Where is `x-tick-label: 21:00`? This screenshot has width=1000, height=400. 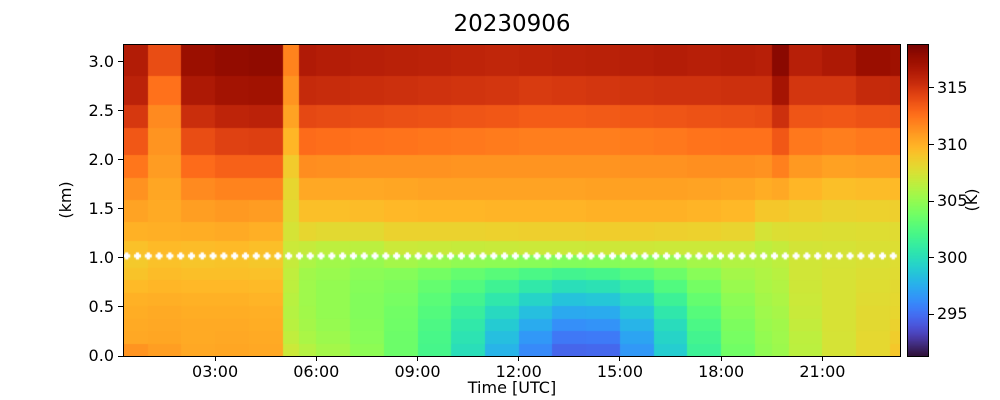 x-tick-label: 21:00 is located at coordinates (822, 371).